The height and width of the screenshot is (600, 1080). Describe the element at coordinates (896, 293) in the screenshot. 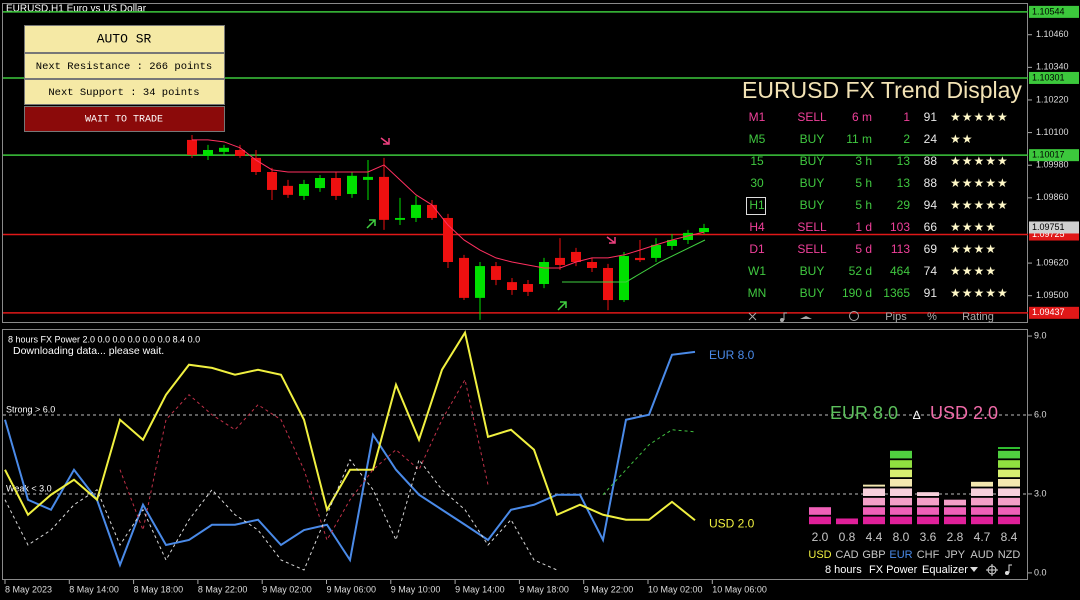

I see `pips: 1365` at that location.